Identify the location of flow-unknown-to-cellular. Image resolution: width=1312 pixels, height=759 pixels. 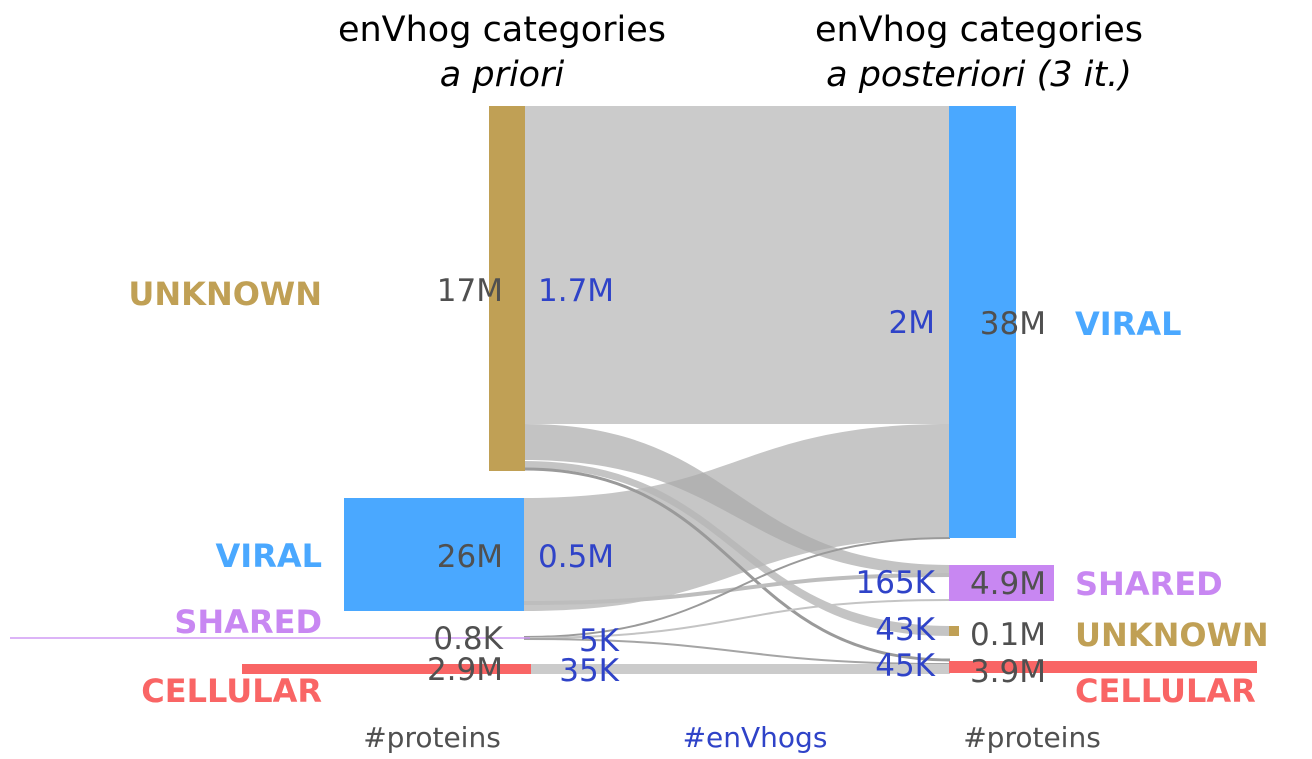
(737, 564).